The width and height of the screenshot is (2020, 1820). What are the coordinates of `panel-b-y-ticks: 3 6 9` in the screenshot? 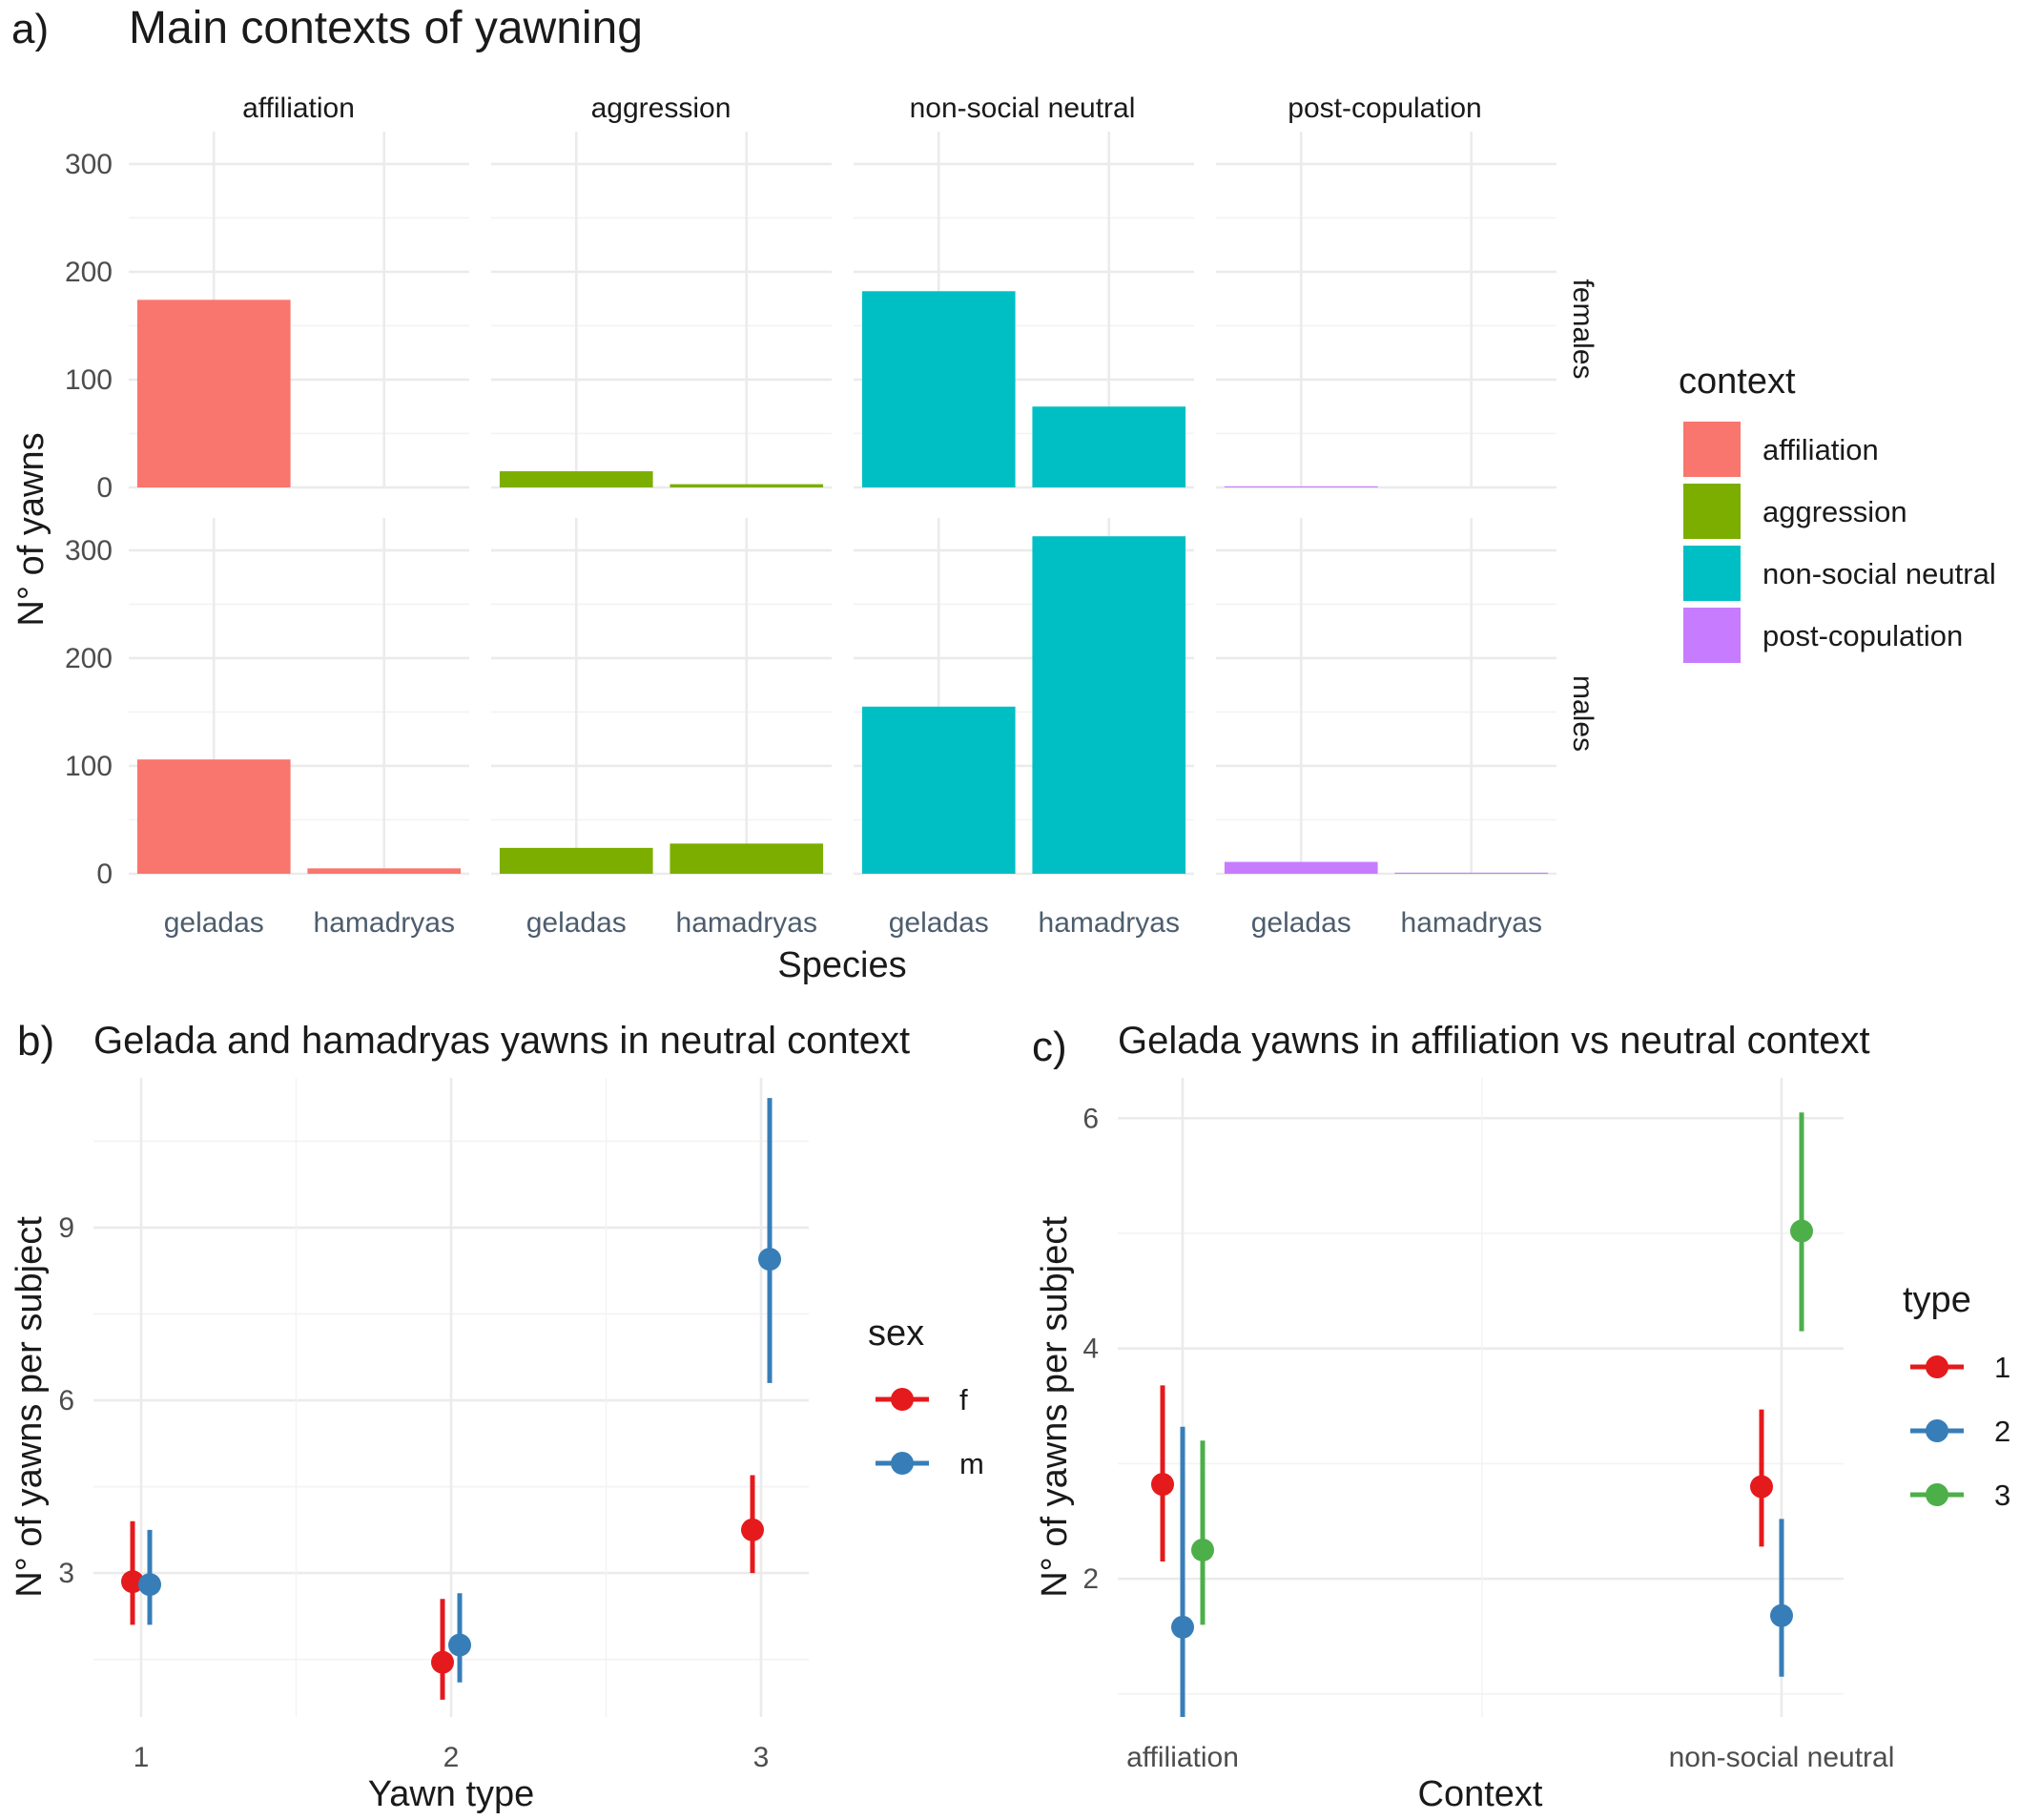 It's located at (66, 1400).